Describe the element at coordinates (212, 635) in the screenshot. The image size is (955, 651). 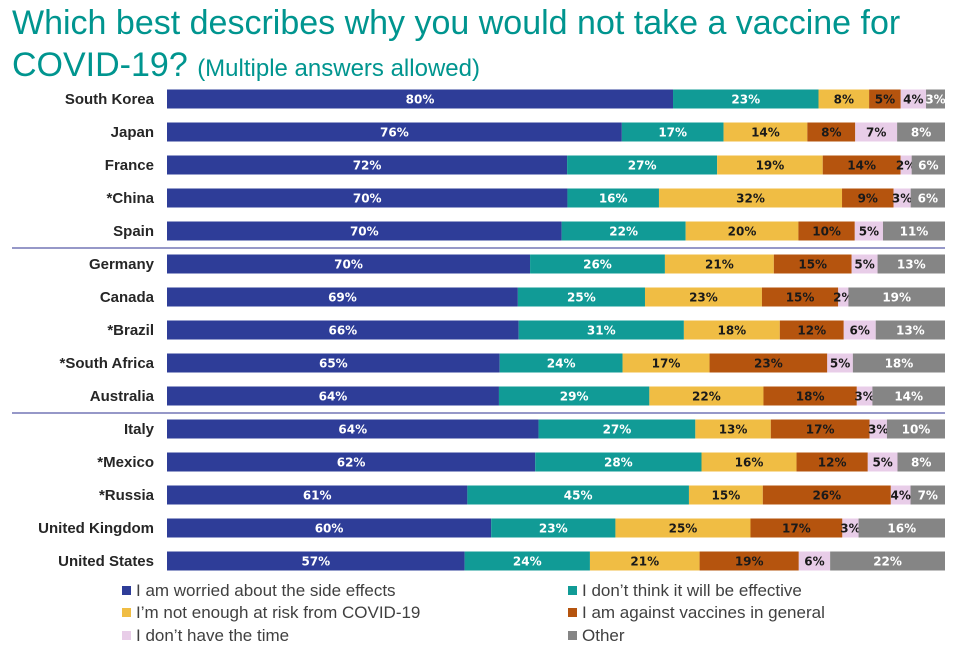
I see `legend-label: I don’t have the time` at that location.